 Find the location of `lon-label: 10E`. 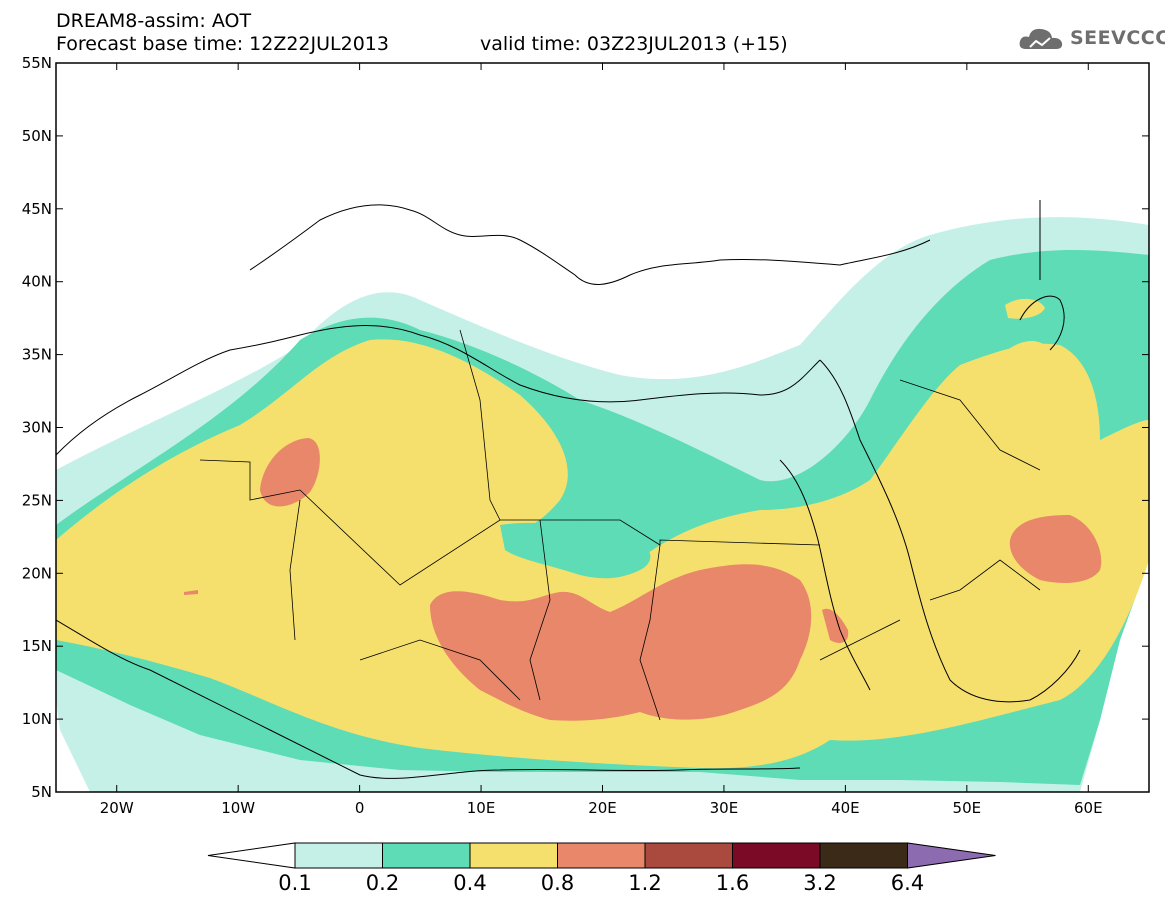

lon-label: 10E is located at coordinates (481, 808).